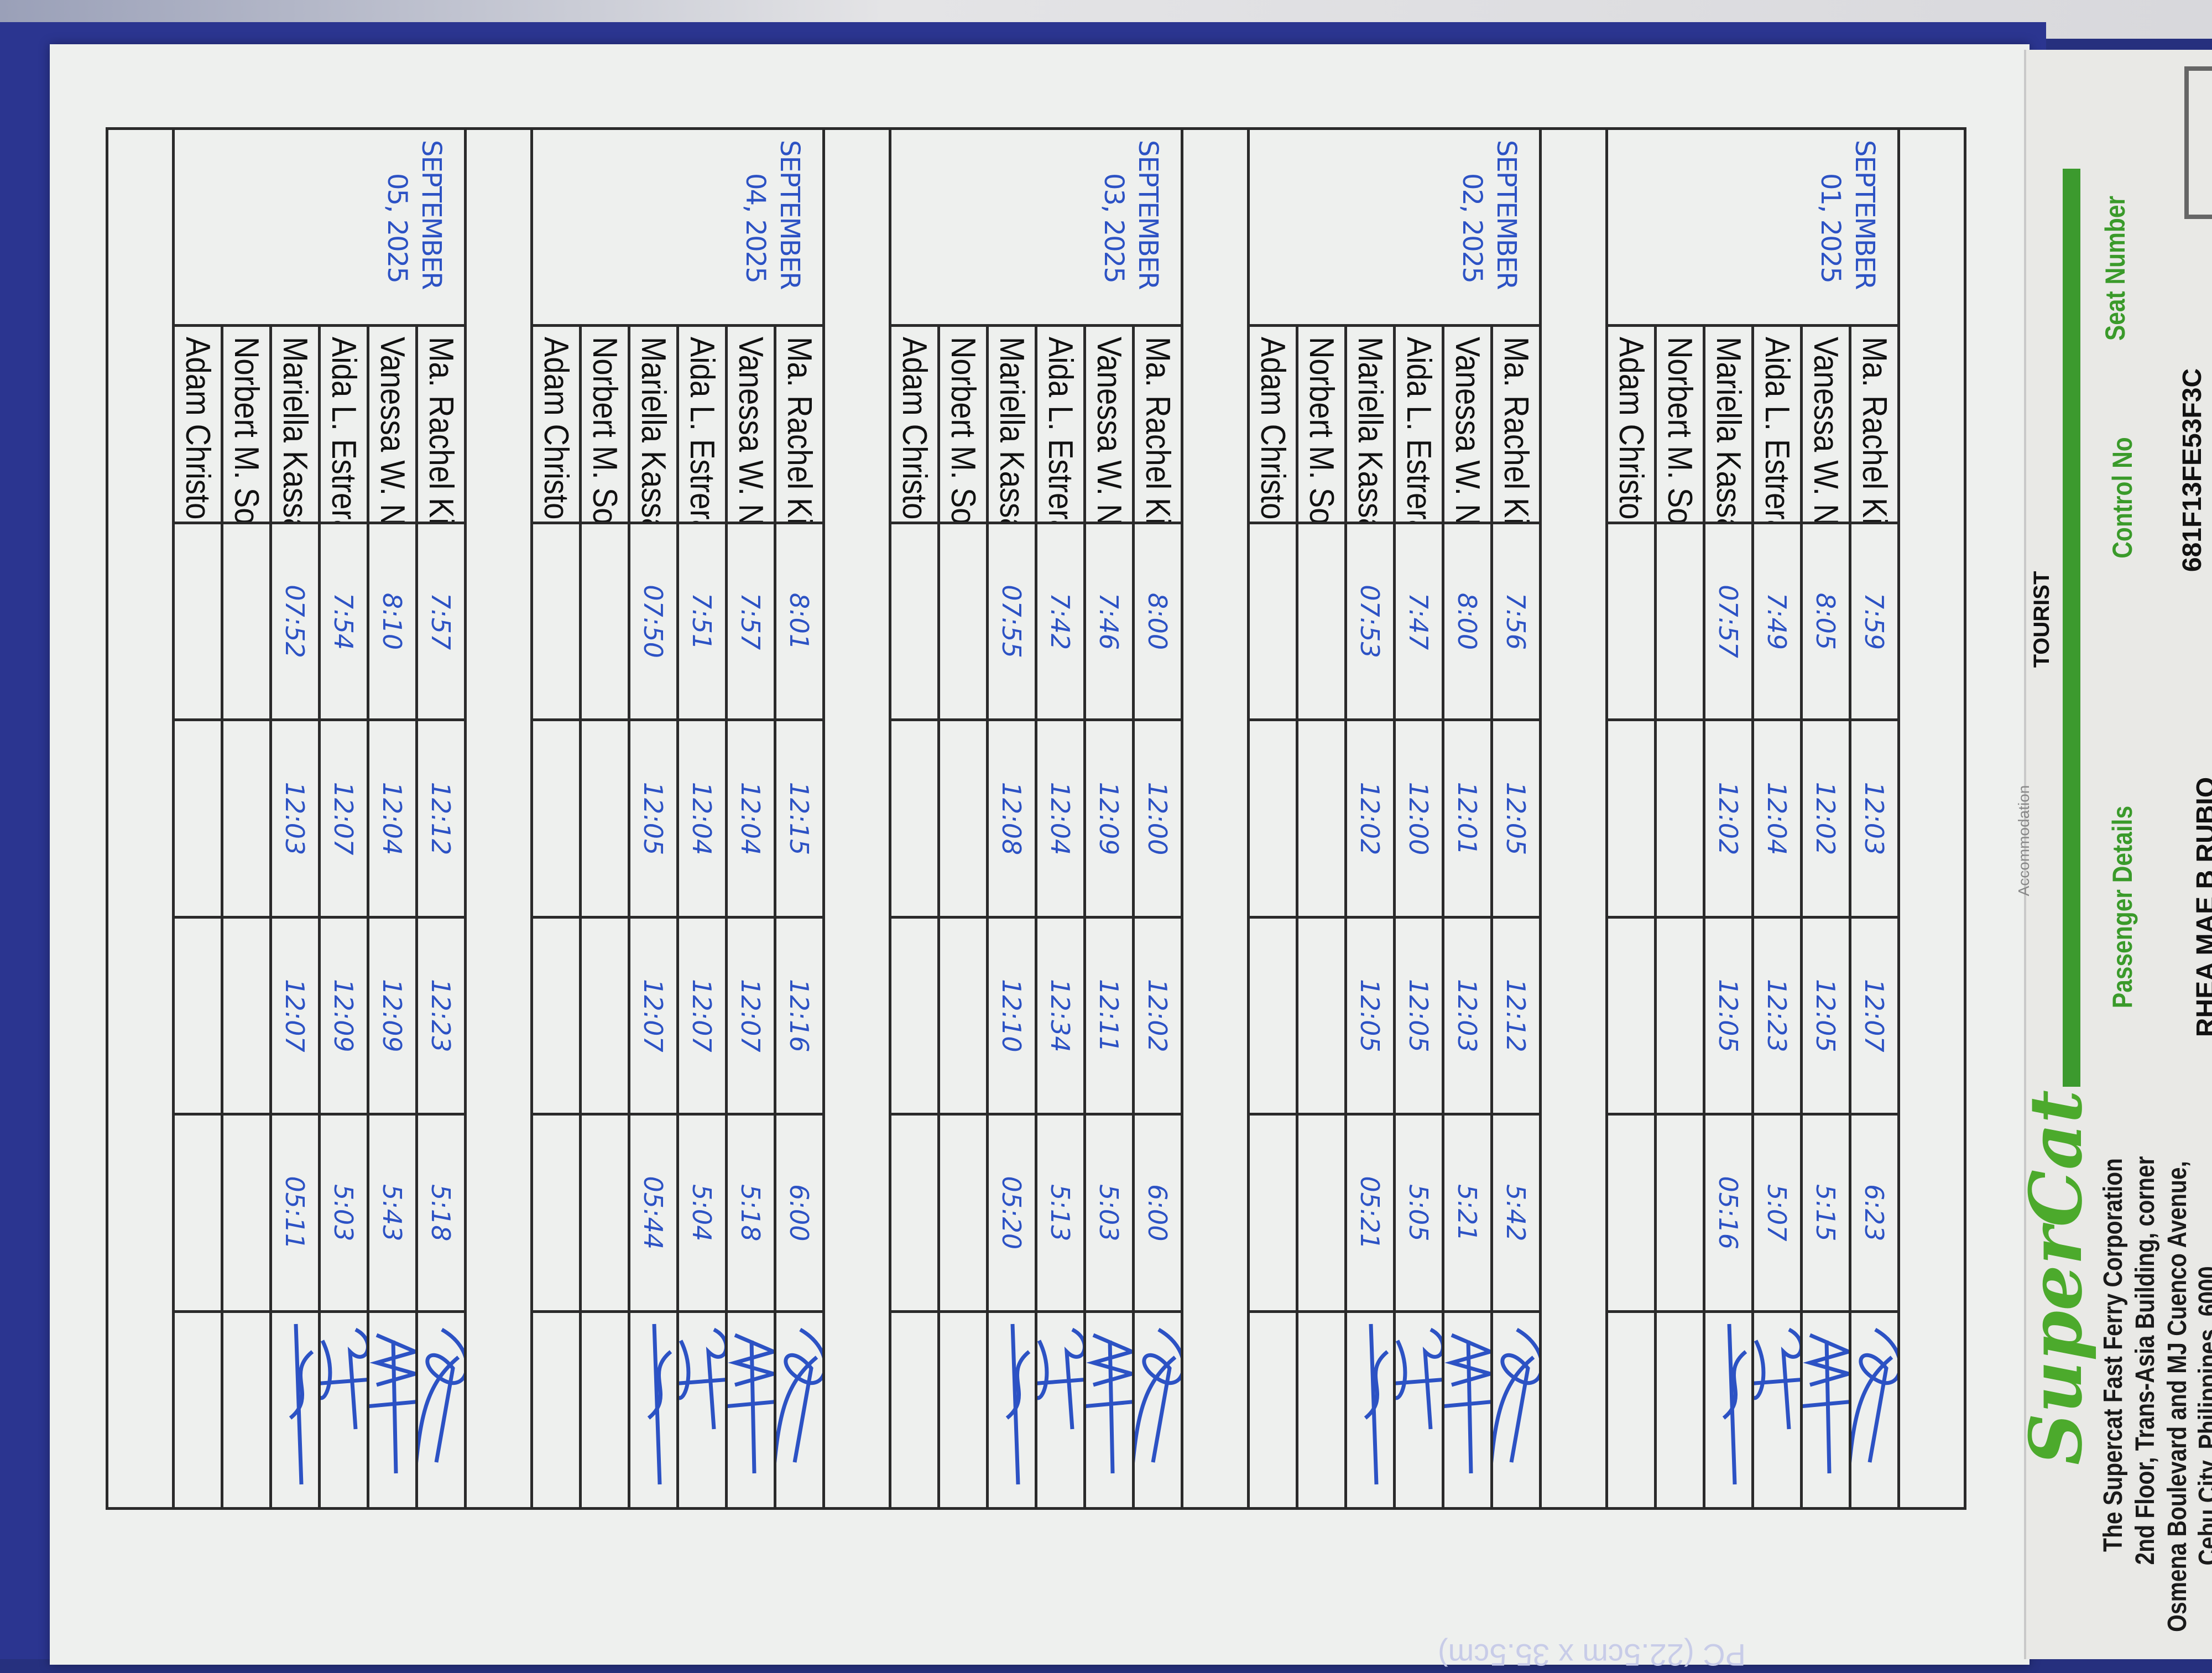 The image size is (2212, 1673). What do you see at coordinates (1777, 621) in the screenshot?
I see `time-in-am: 7:49` at bounding box center [1777, 621].